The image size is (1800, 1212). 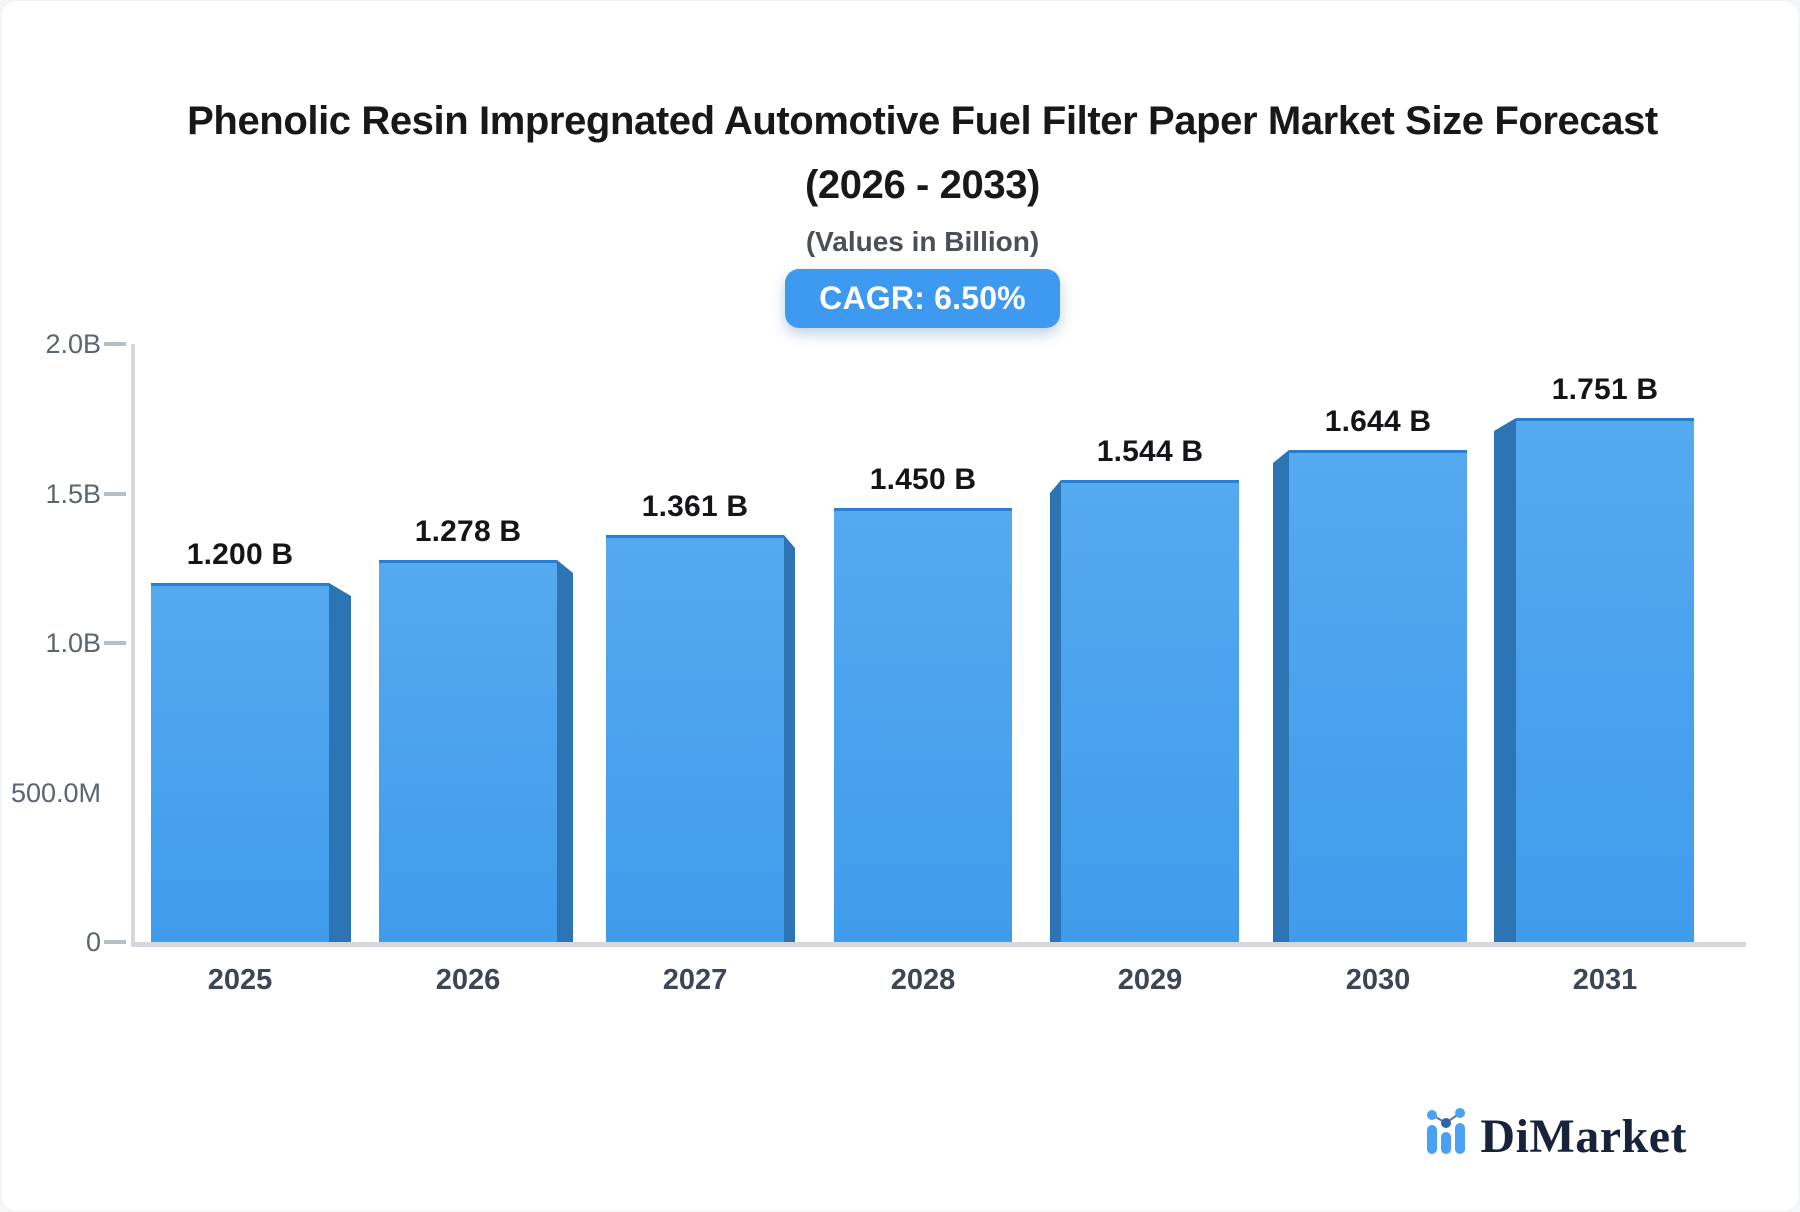 What do you see at coordinates (240, 762) in the screenshot?
I see `bar-2025` at bounding box center [240, 762].